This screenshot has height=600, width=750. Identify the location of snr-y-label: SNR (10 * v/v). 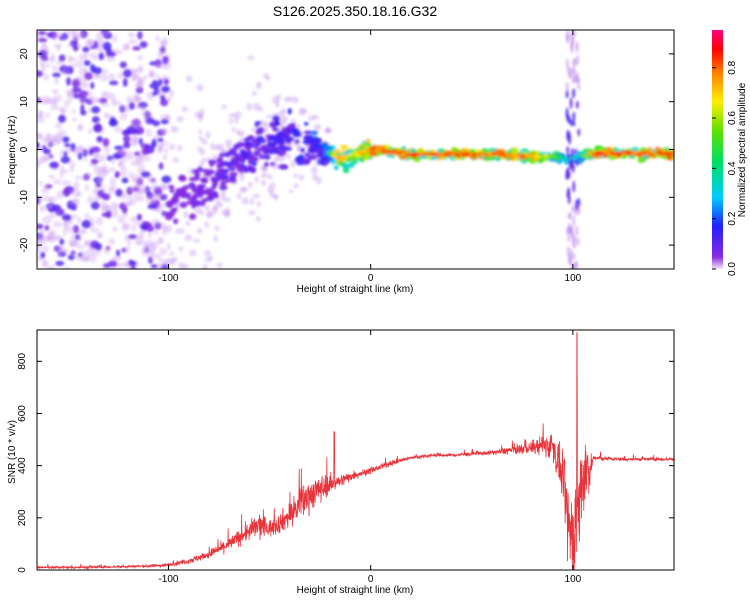
(12, 452).